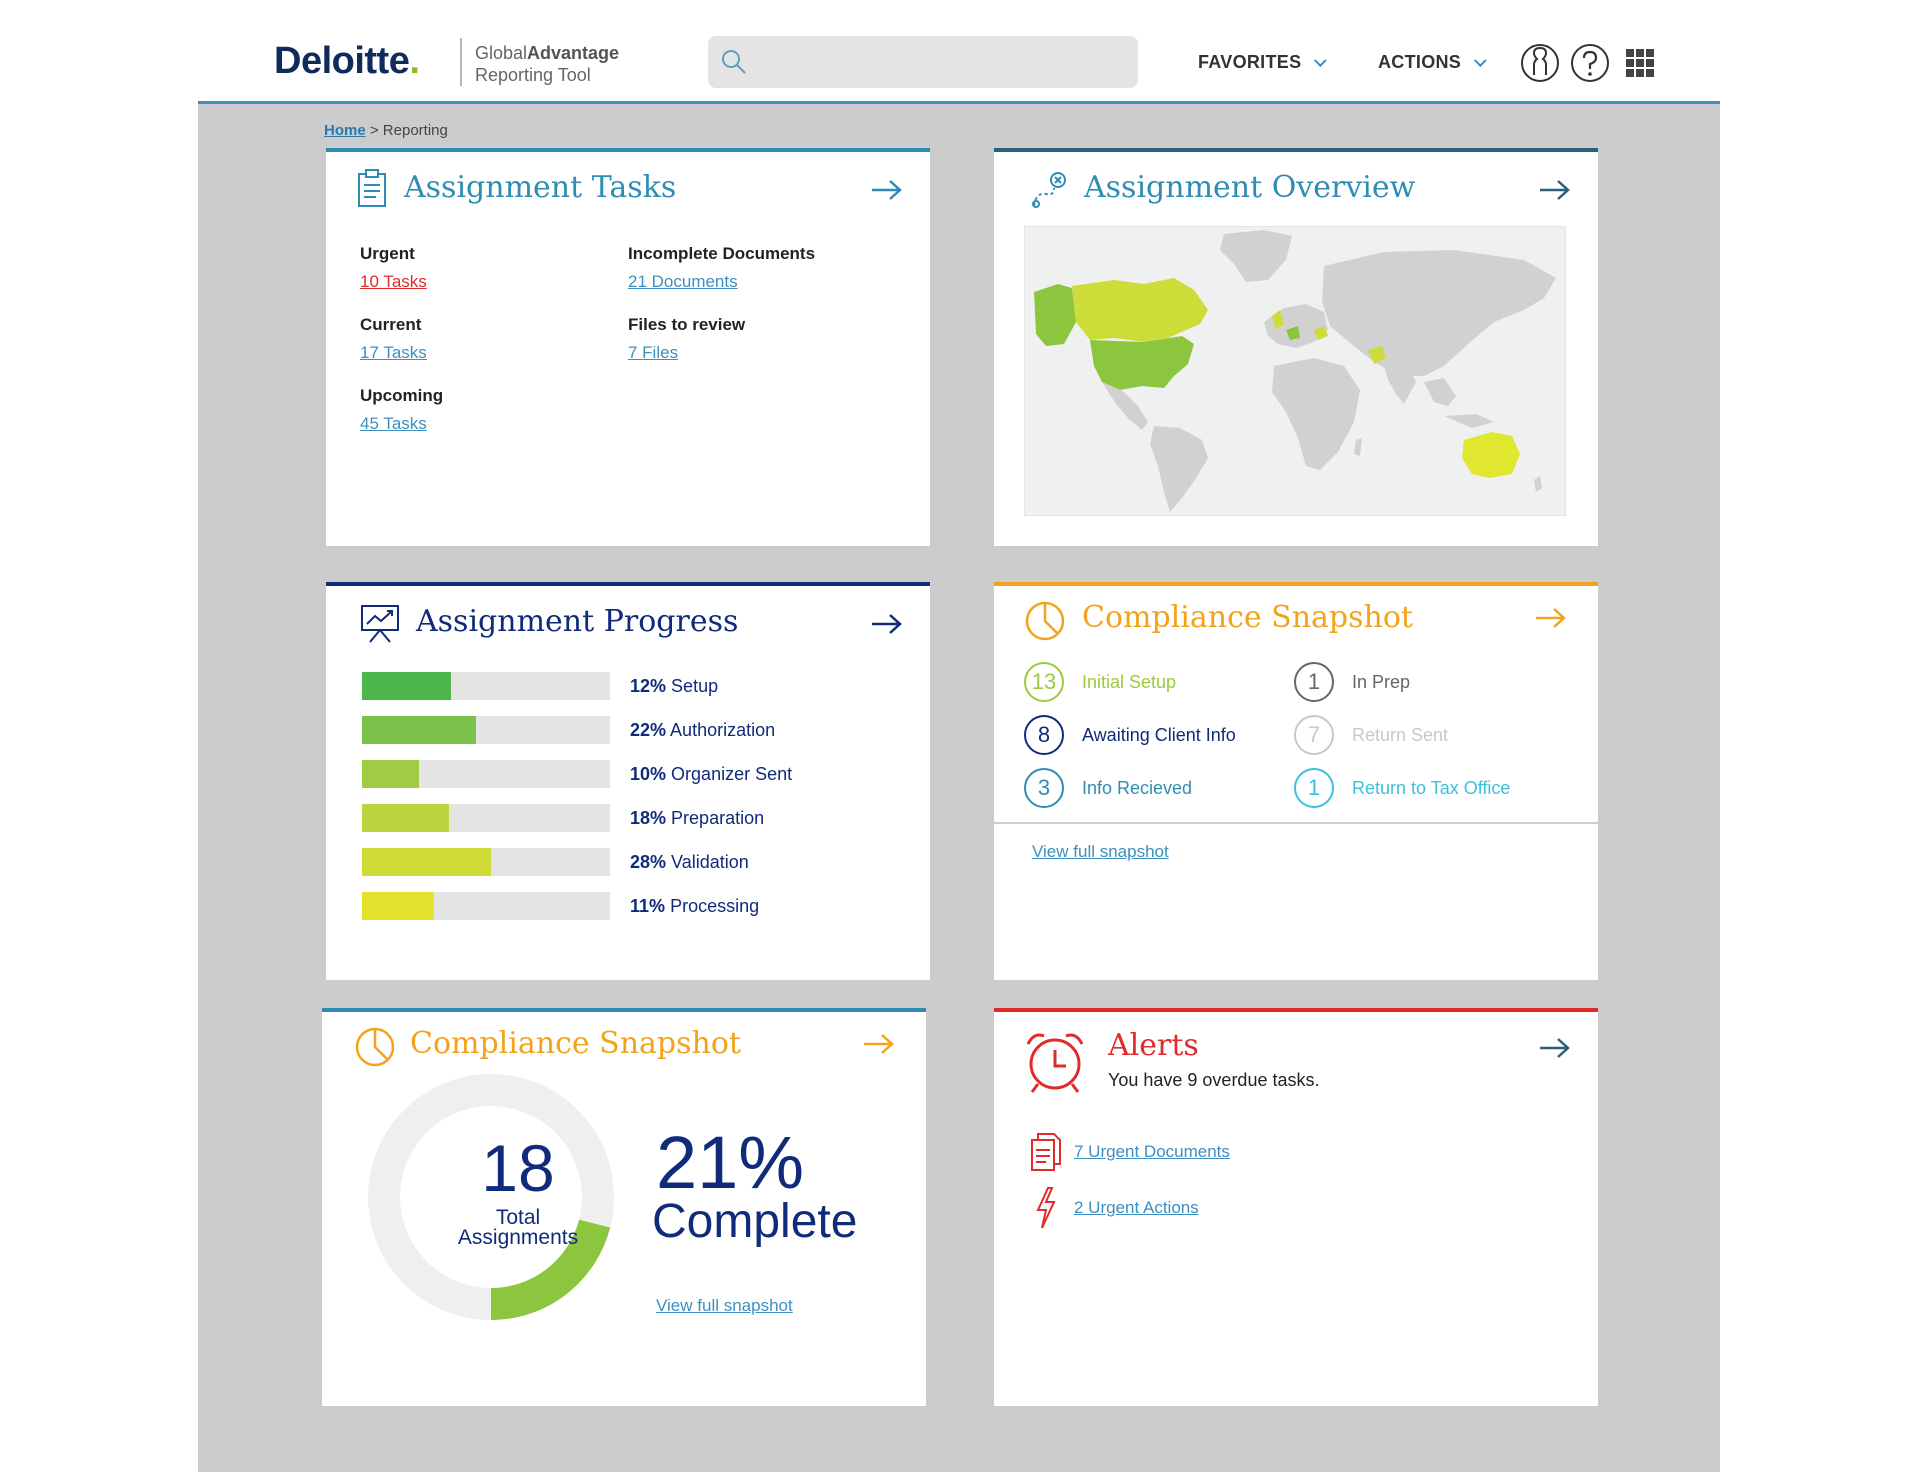 The width and height of the screenshot is (1920, 1472). I want to click on progress-percent: 28%, so click(648, 862).